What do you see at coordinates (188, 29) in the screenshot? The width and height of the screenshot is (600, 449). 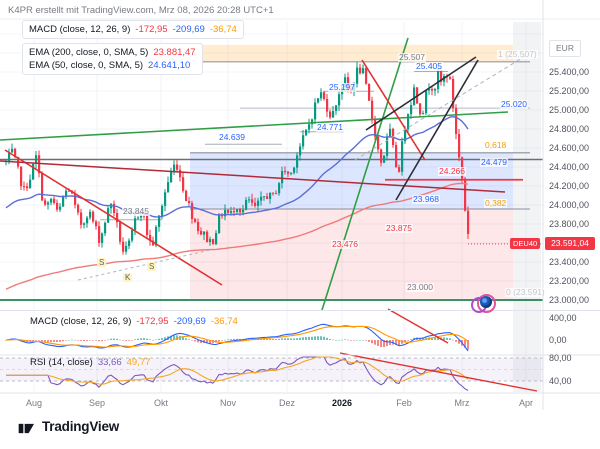 I see `macd-value-2: -209,69` at bounding box center [188, 29].